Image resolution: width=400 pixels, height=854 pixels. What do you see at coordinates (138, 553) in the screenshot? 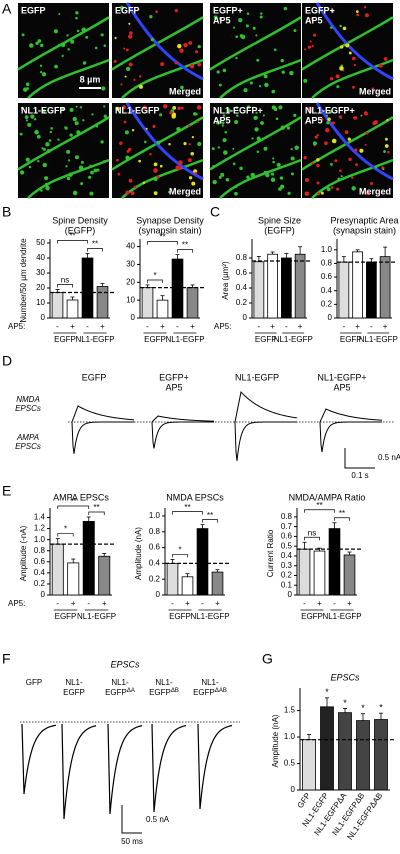
I see `y-axis-label: Amplitude (nA)` at bounding box center [138, 553].